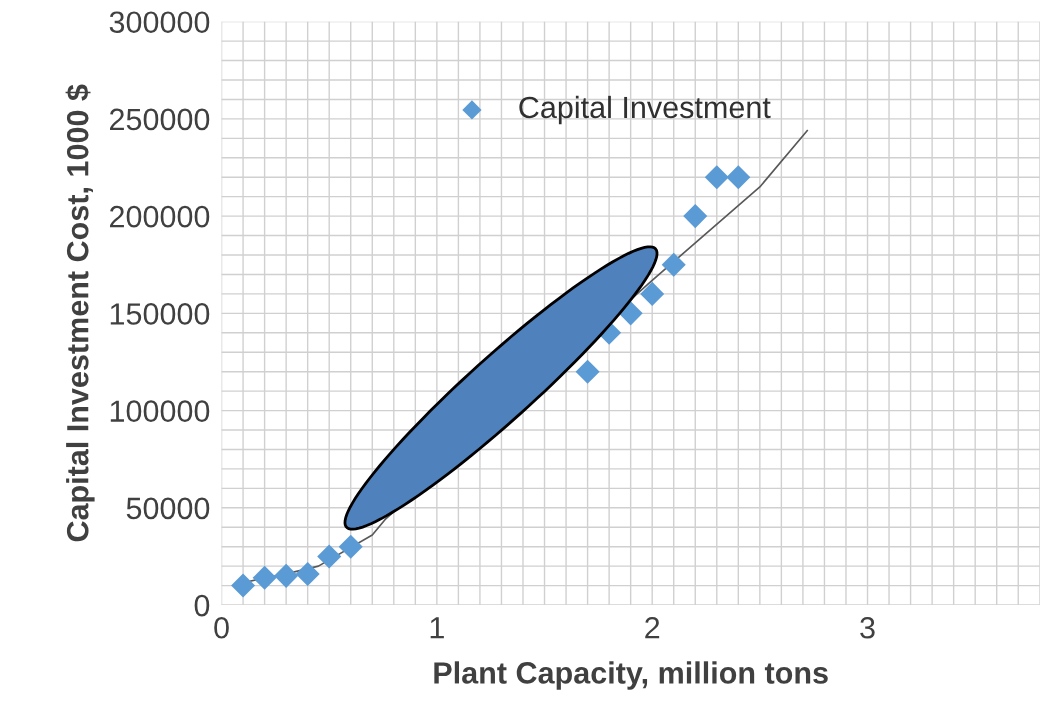 This screenshot has height=722, width=1045. What do you see at coordinates (437, 628) in the screenshot?
I see `x-tick-label: 1` at bounding box center [437, 628].